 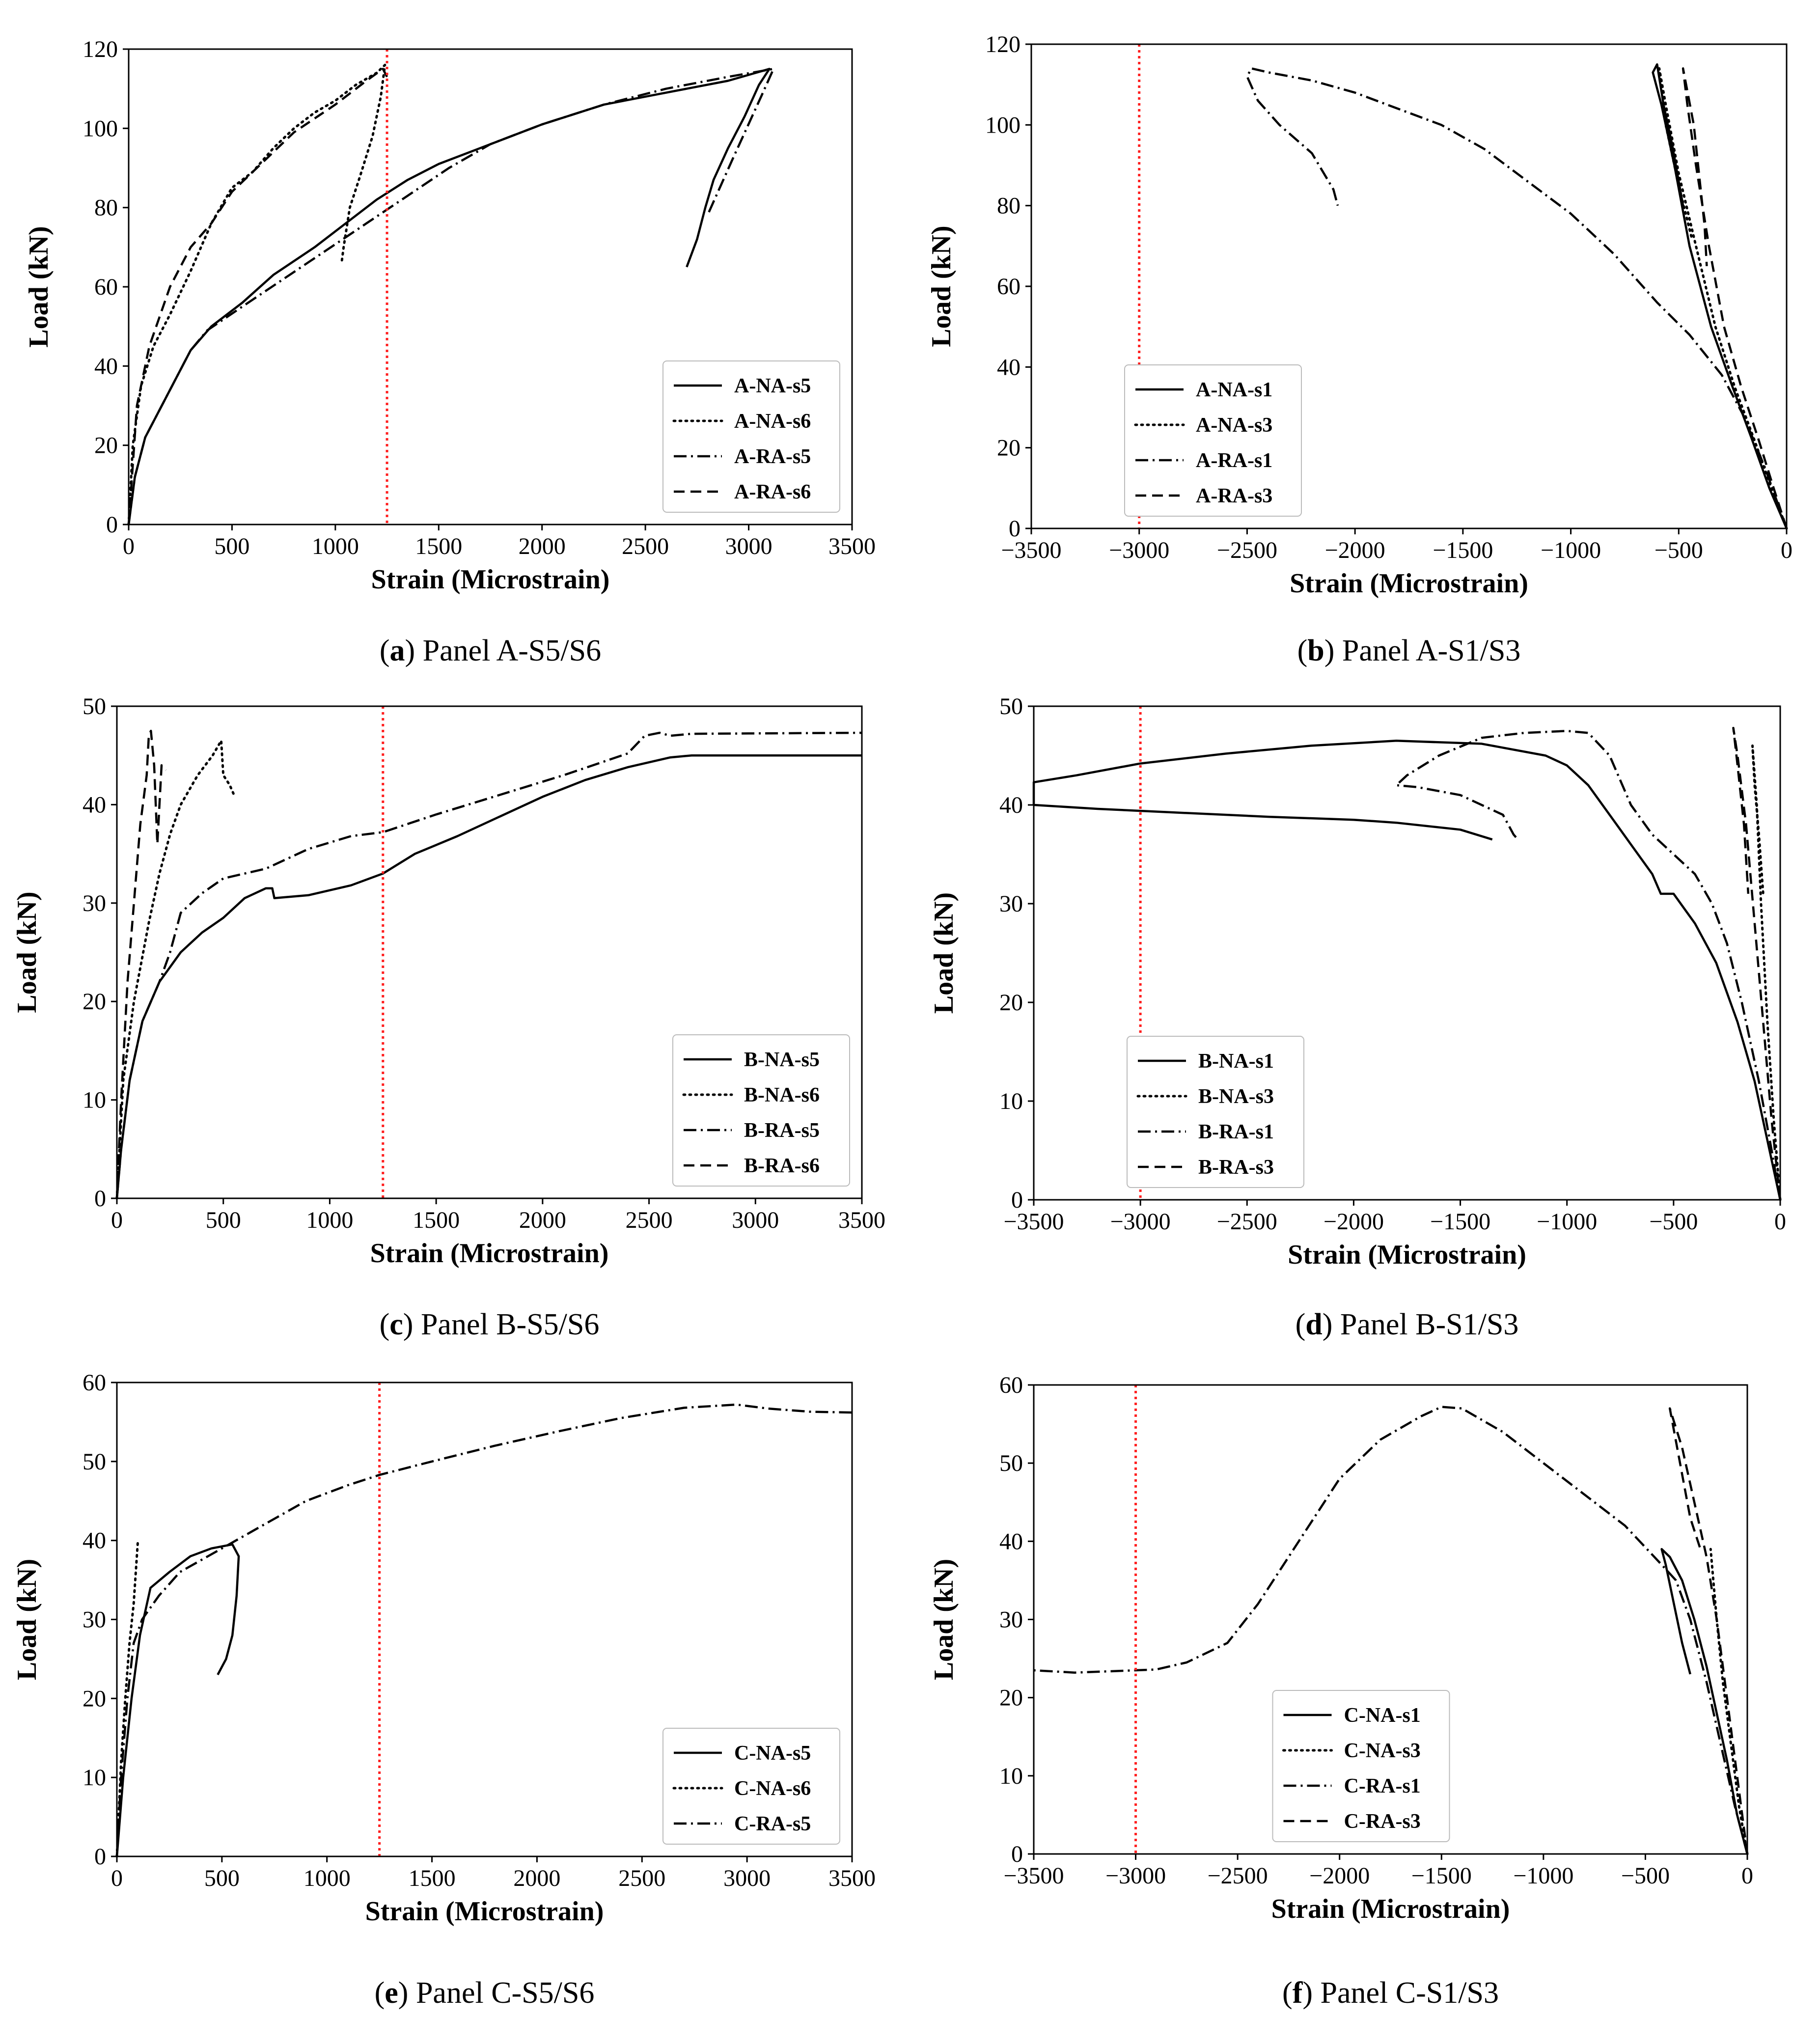 I want to click on legend-label: B-RA-s3, so click(x=1236, y=1167).